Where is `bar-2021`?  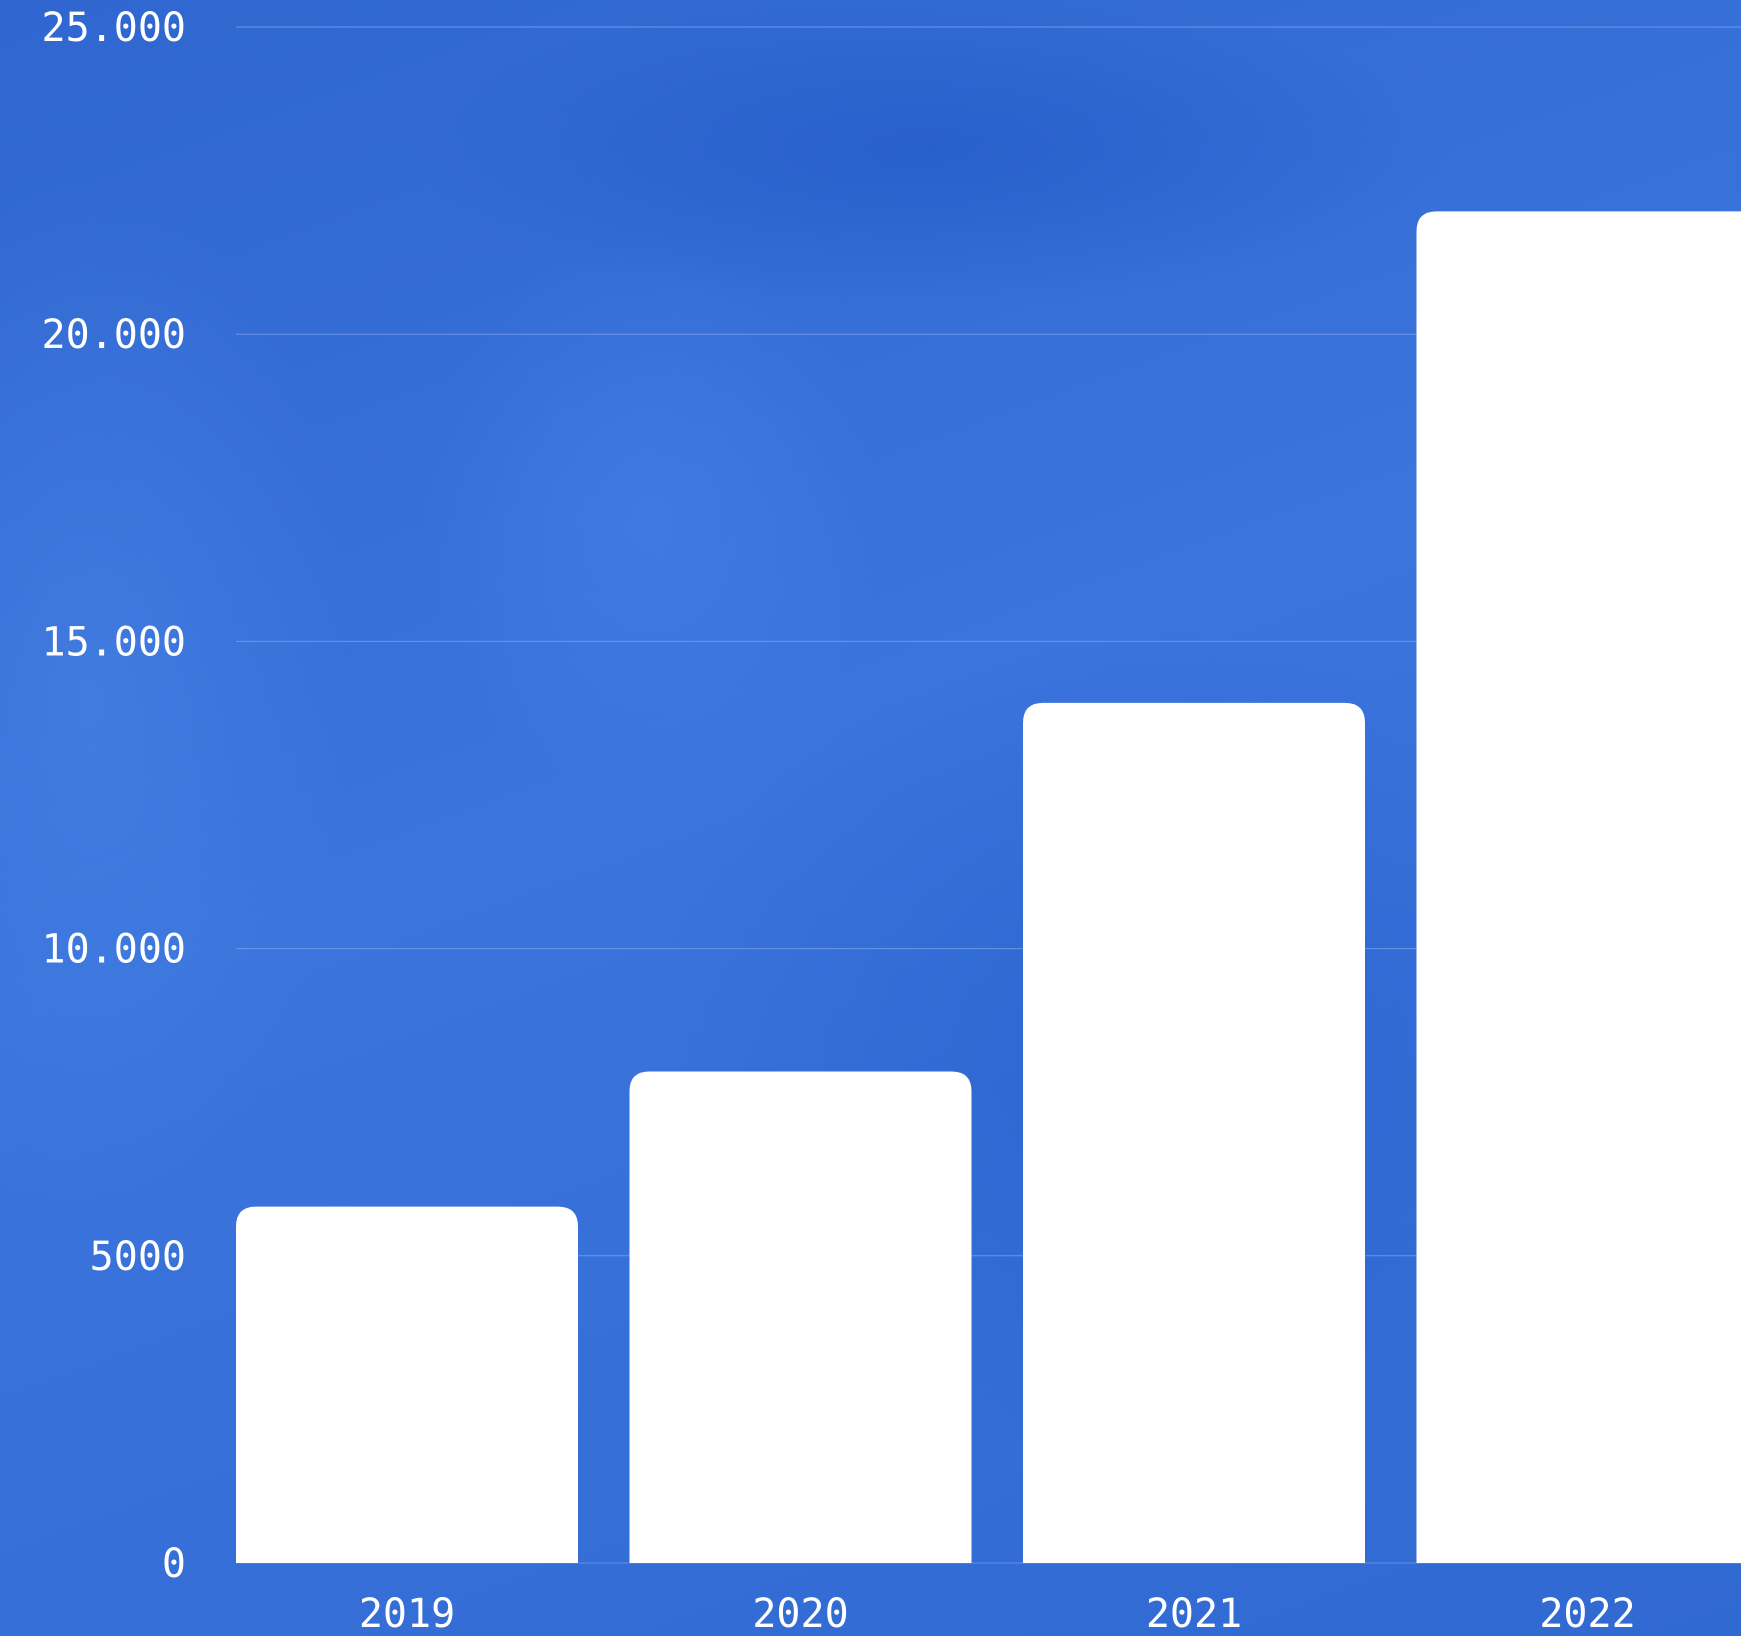 bar-2021 is located at coordinates (1194, 1132).